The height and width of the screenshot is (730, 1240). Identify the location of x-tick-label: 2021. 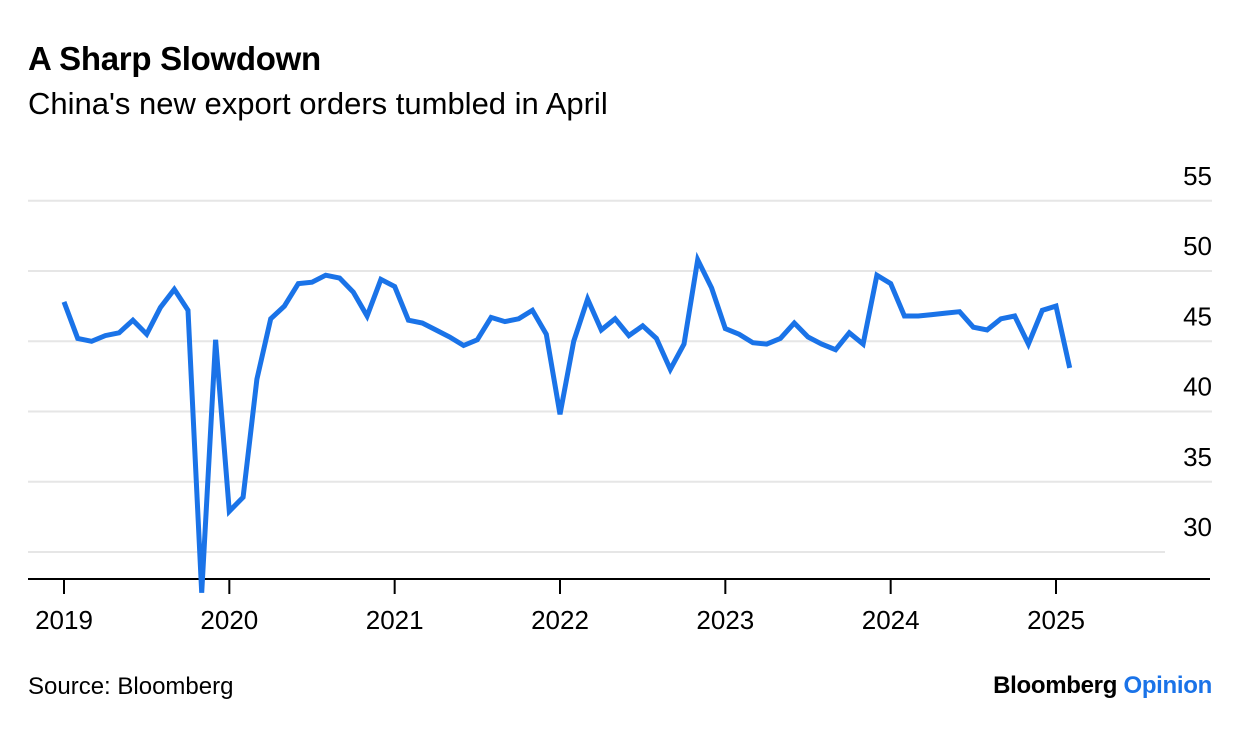
(395, 620).